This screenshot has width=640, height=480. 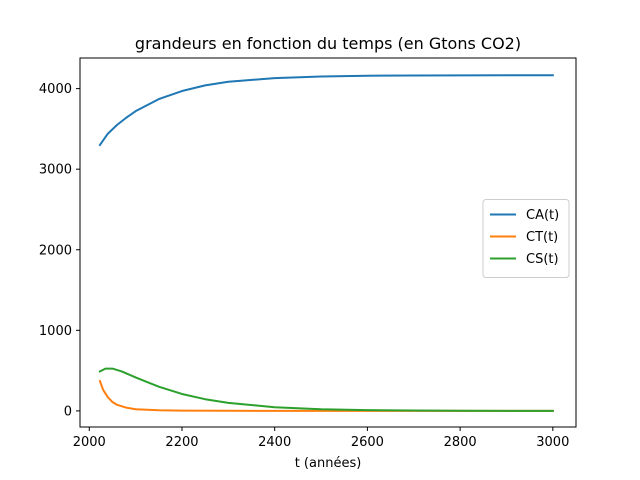 What do you see at coordinates (89, 442) in the screenshot?
I see `x-tick-label: 2000` at bounding box center [89, 442].